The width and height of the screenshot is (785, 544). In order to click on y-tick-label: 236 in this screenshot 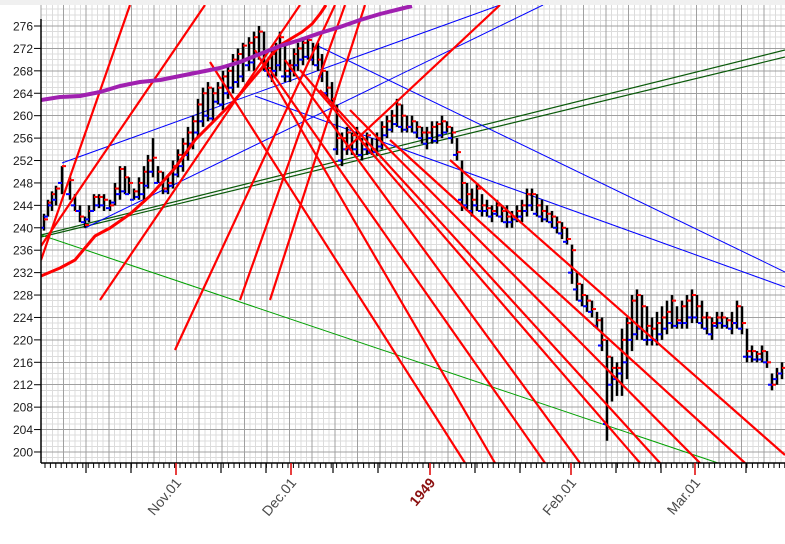, I will do `click(23, 251)`.